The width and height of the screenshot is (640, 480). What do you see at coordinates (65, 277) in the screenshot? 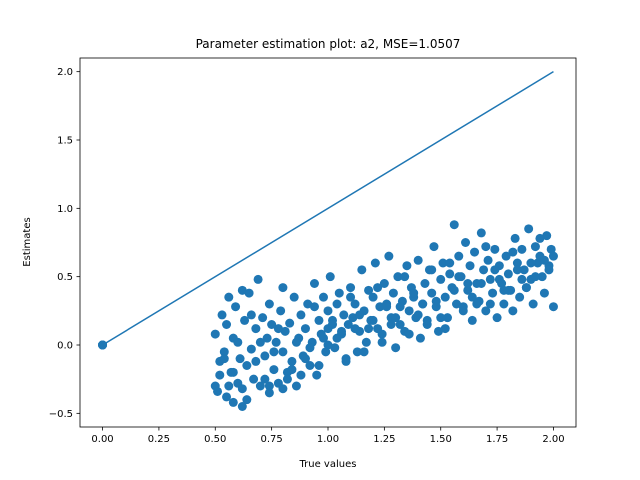
I see `y-tick-label: 0.5` at bounding box center [65, 277].